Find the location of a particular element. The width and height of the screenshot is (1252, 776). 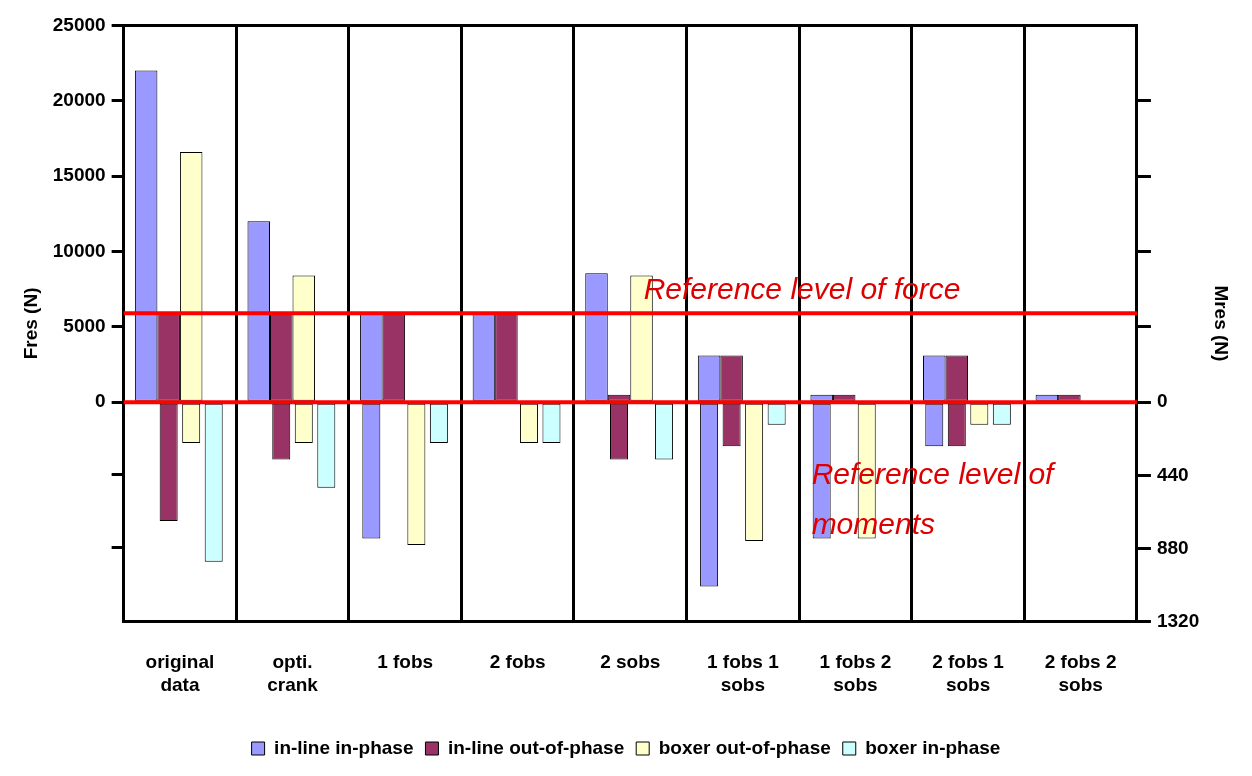

x-tick-label: original data is located at coordinates (180, 673).